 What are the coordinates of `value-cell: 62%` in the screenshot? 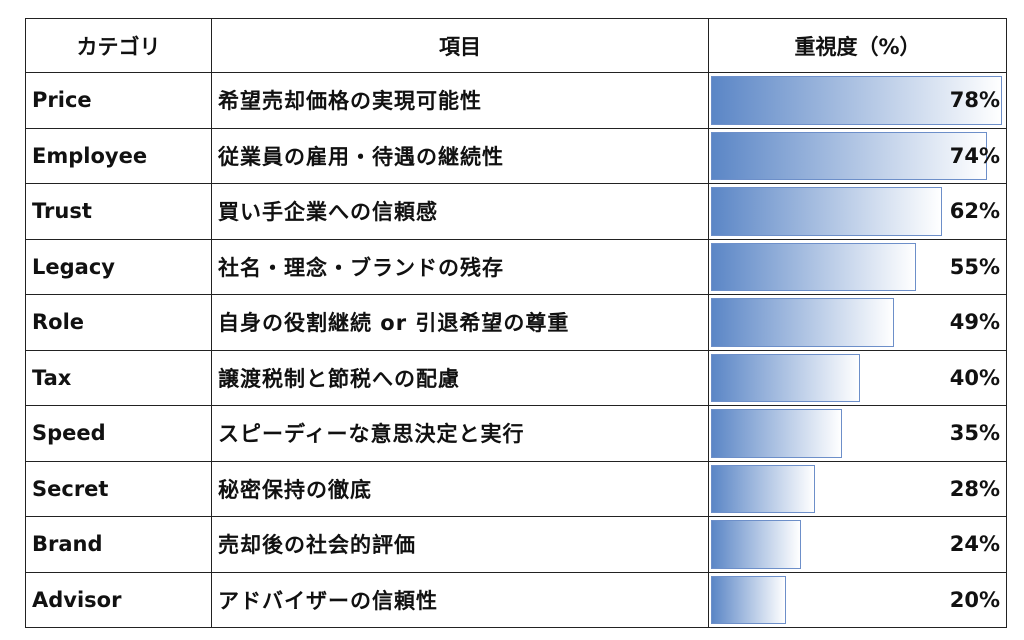 It's located at (857, 211).